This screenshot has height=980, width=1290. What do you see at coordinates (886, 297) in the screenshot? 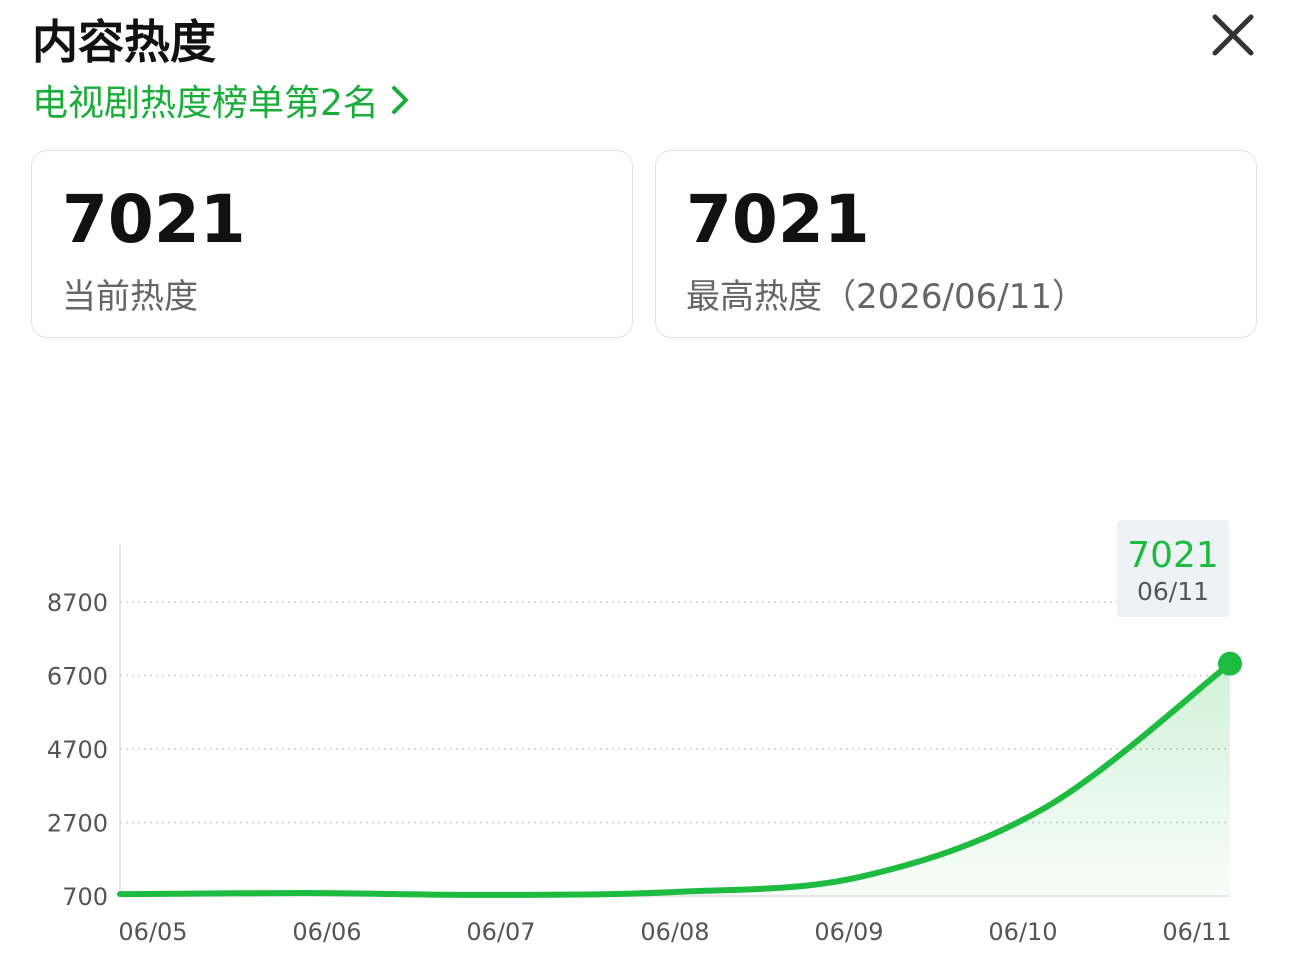
I see `card-label: 最高热度（2026/06/11）` at bounding box center [886, 297].